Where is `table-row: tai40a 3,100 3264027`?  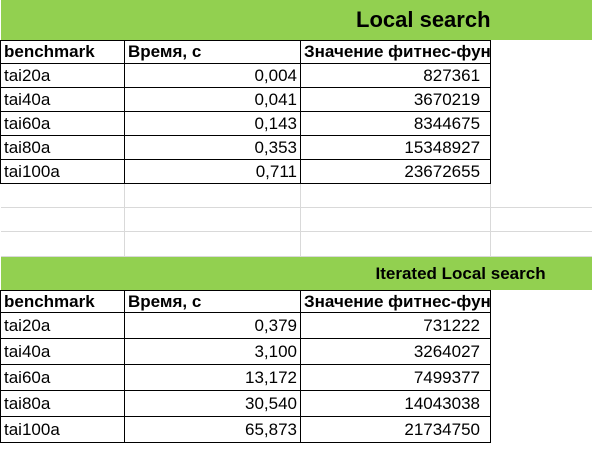 table-row: tai40a 3,100 3264027 is located at coordinates (296, 351).